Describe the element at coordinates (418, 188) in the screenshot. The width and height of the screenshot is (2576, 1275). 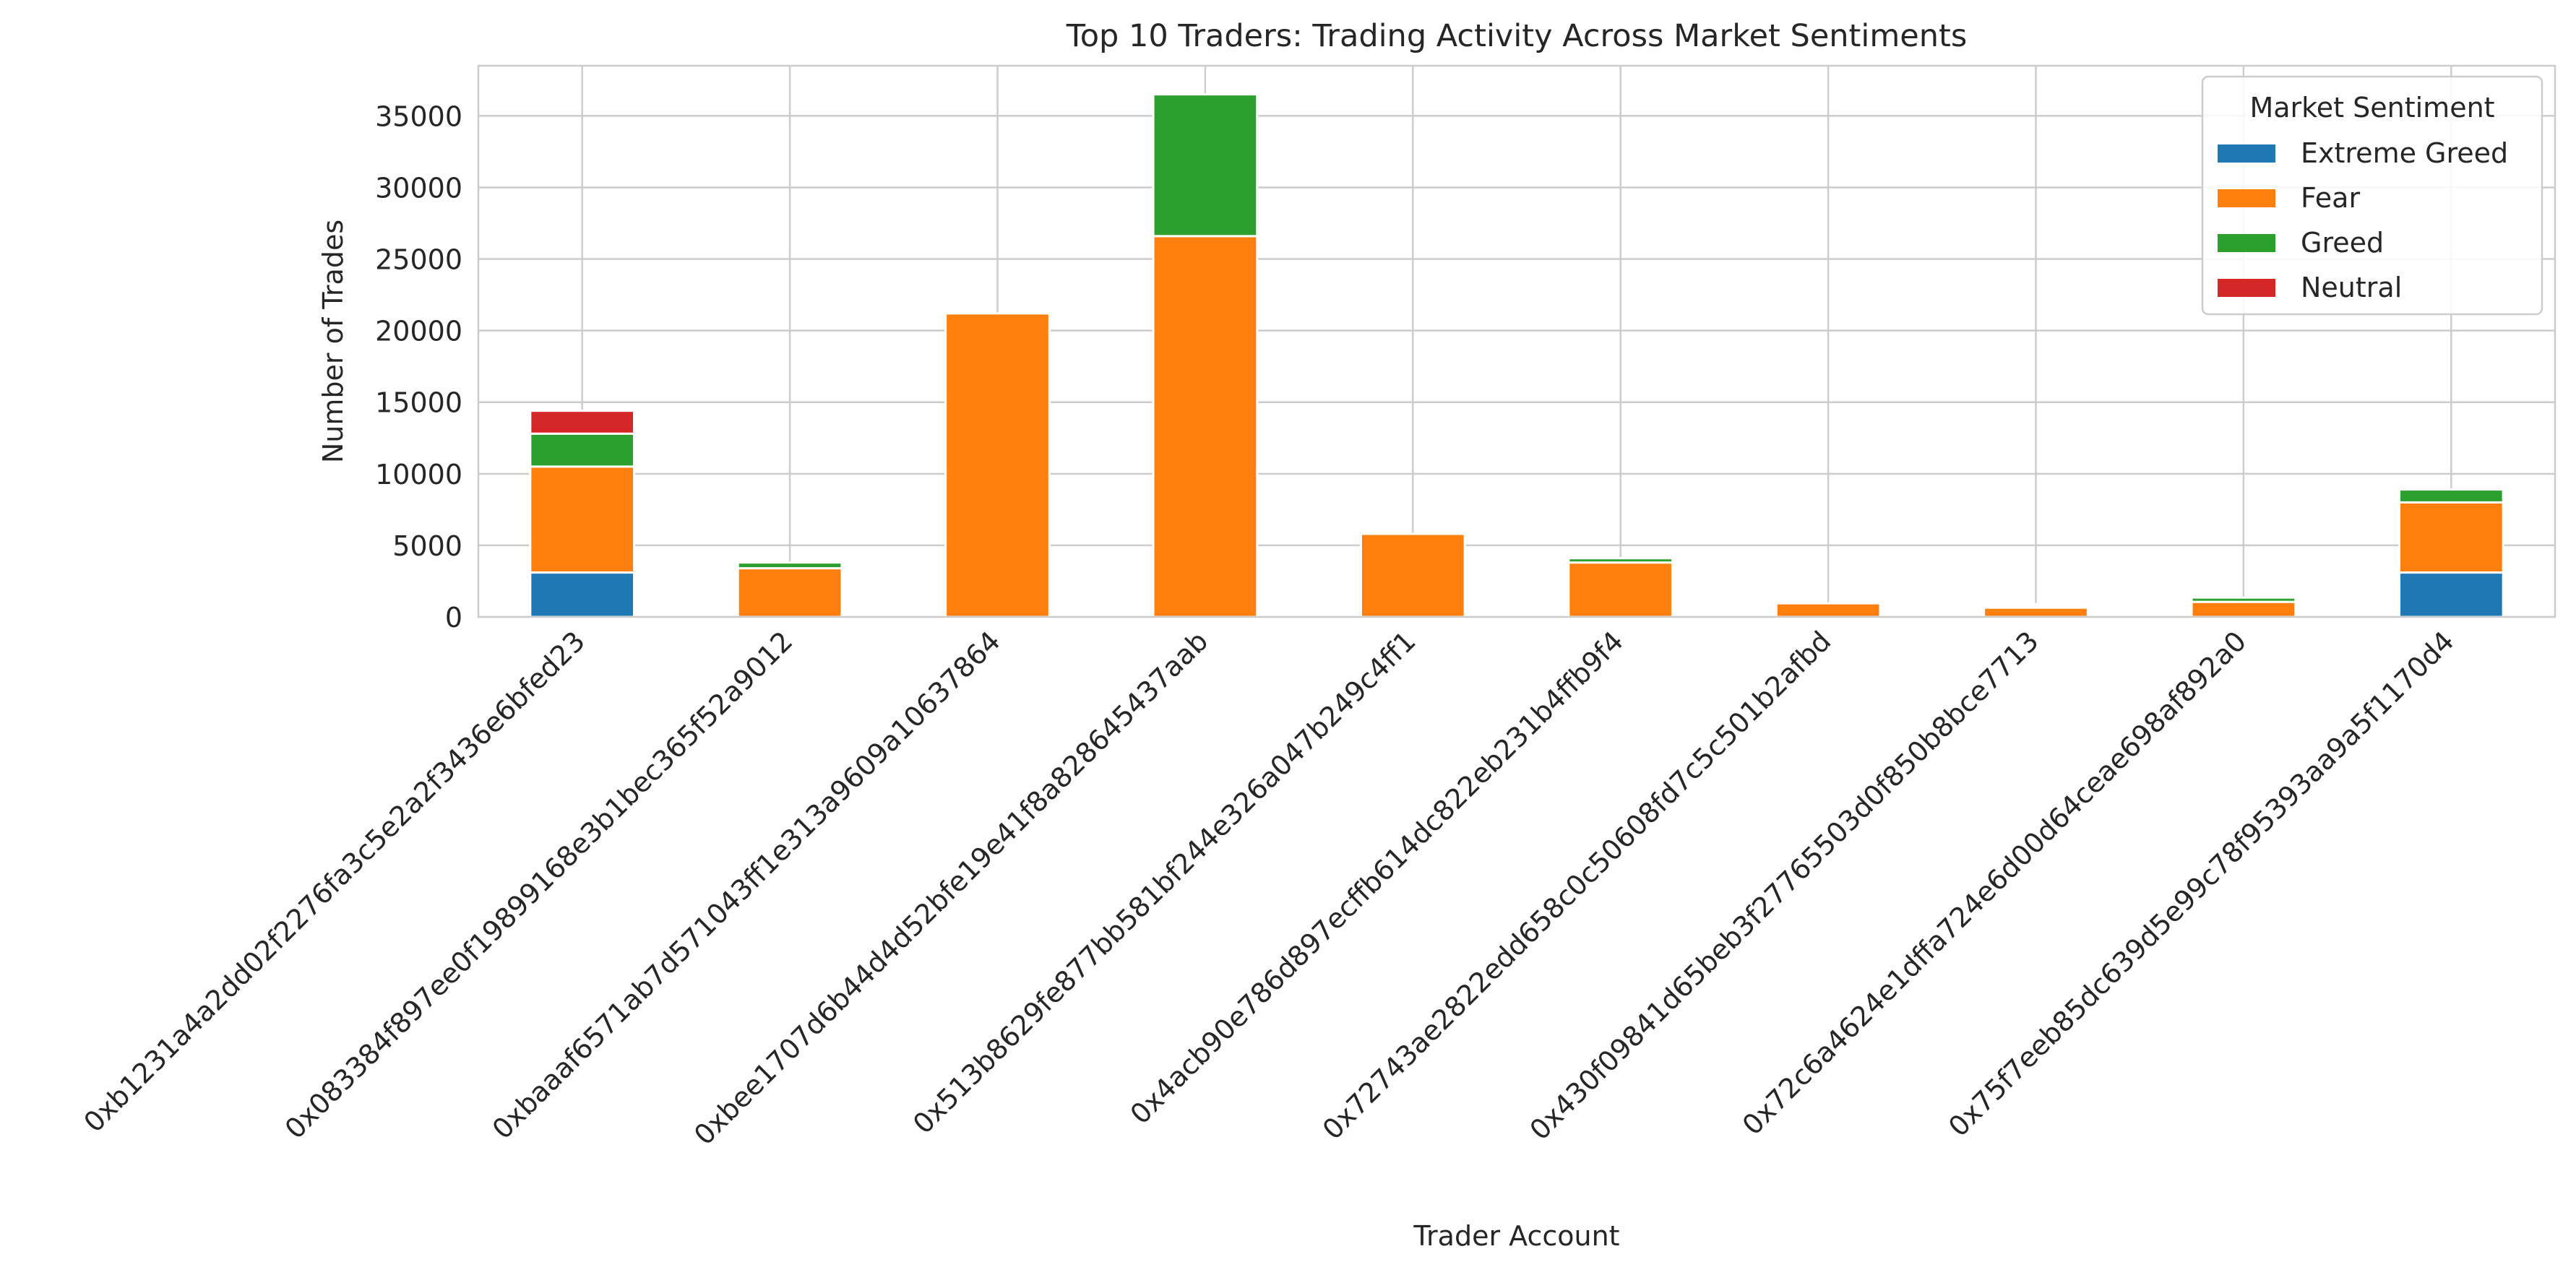
I see `y-tick-label: 30000` at that location.